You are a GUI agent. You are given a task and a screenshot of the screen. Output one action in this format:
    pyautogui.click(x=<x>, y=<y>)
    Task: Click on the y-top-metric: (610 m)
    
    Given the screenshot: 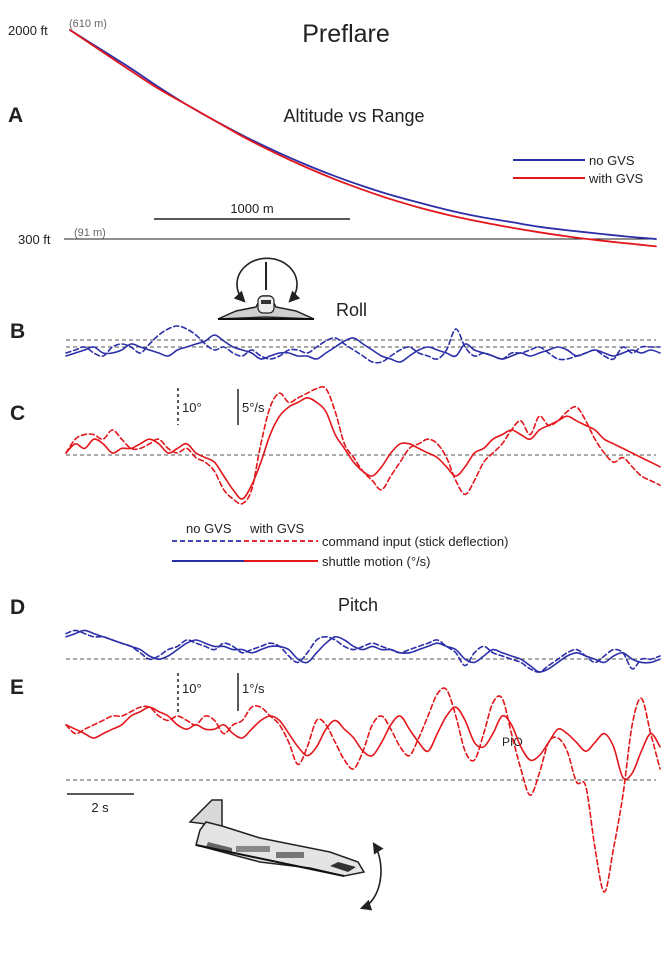 What is the action you would take?
    pyautogui.click(x=88, y=24)
    